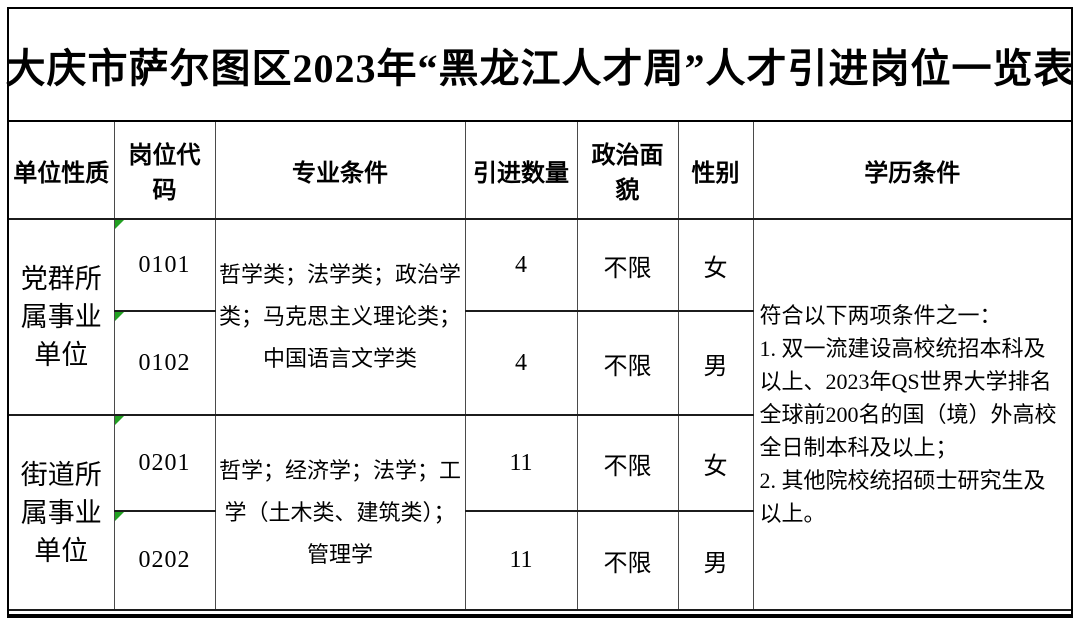 The height and width of the screenshot is (621, 1080). I want to click on col-header-unit-type: 单位性质, so click(62, 171).